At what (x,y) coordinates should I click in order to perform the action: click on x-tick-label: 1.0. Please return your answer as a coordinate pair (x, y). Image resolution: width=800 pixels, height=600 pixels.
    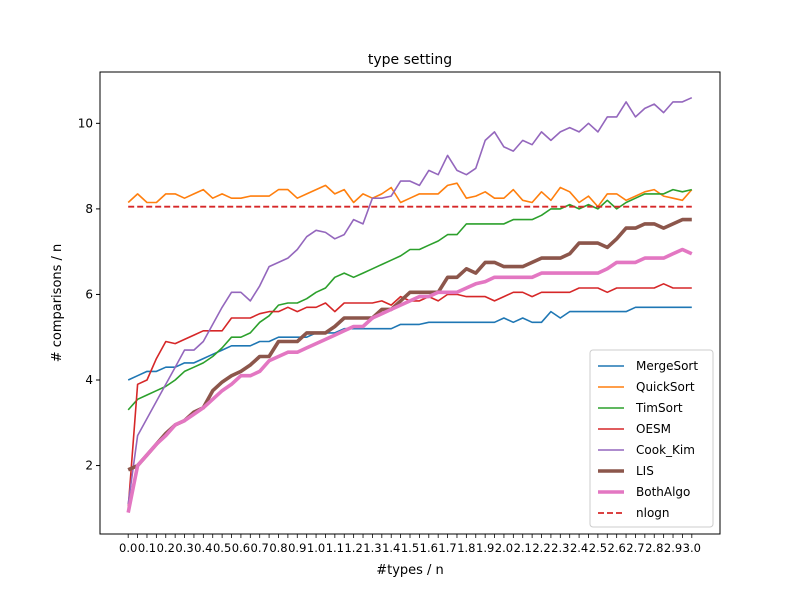
    Looking at the image, I should click on (316, 548).